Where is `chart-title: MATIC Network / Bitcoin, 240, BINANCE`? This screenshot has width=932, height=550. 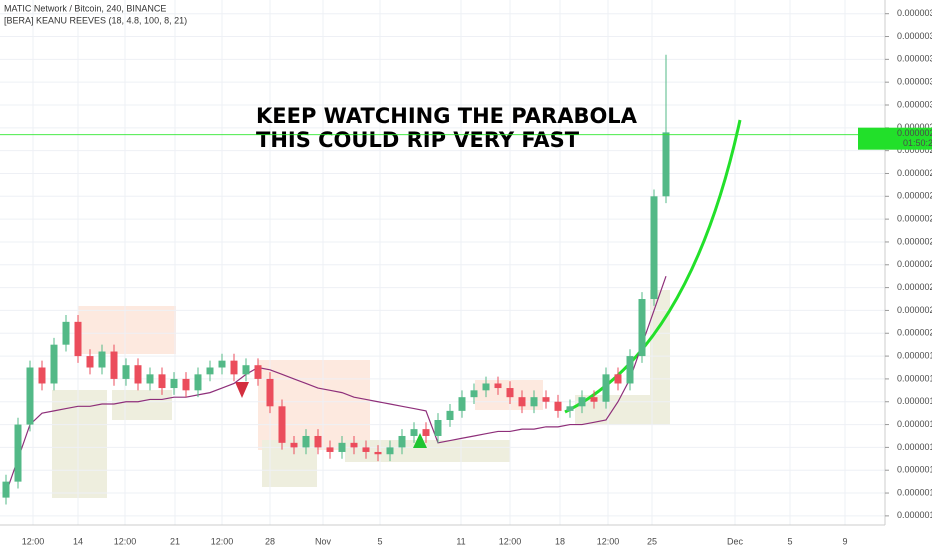
chart-title: MATIC Network / Bitcoin, 240, BINANCE is located at coordinates (85, 8).